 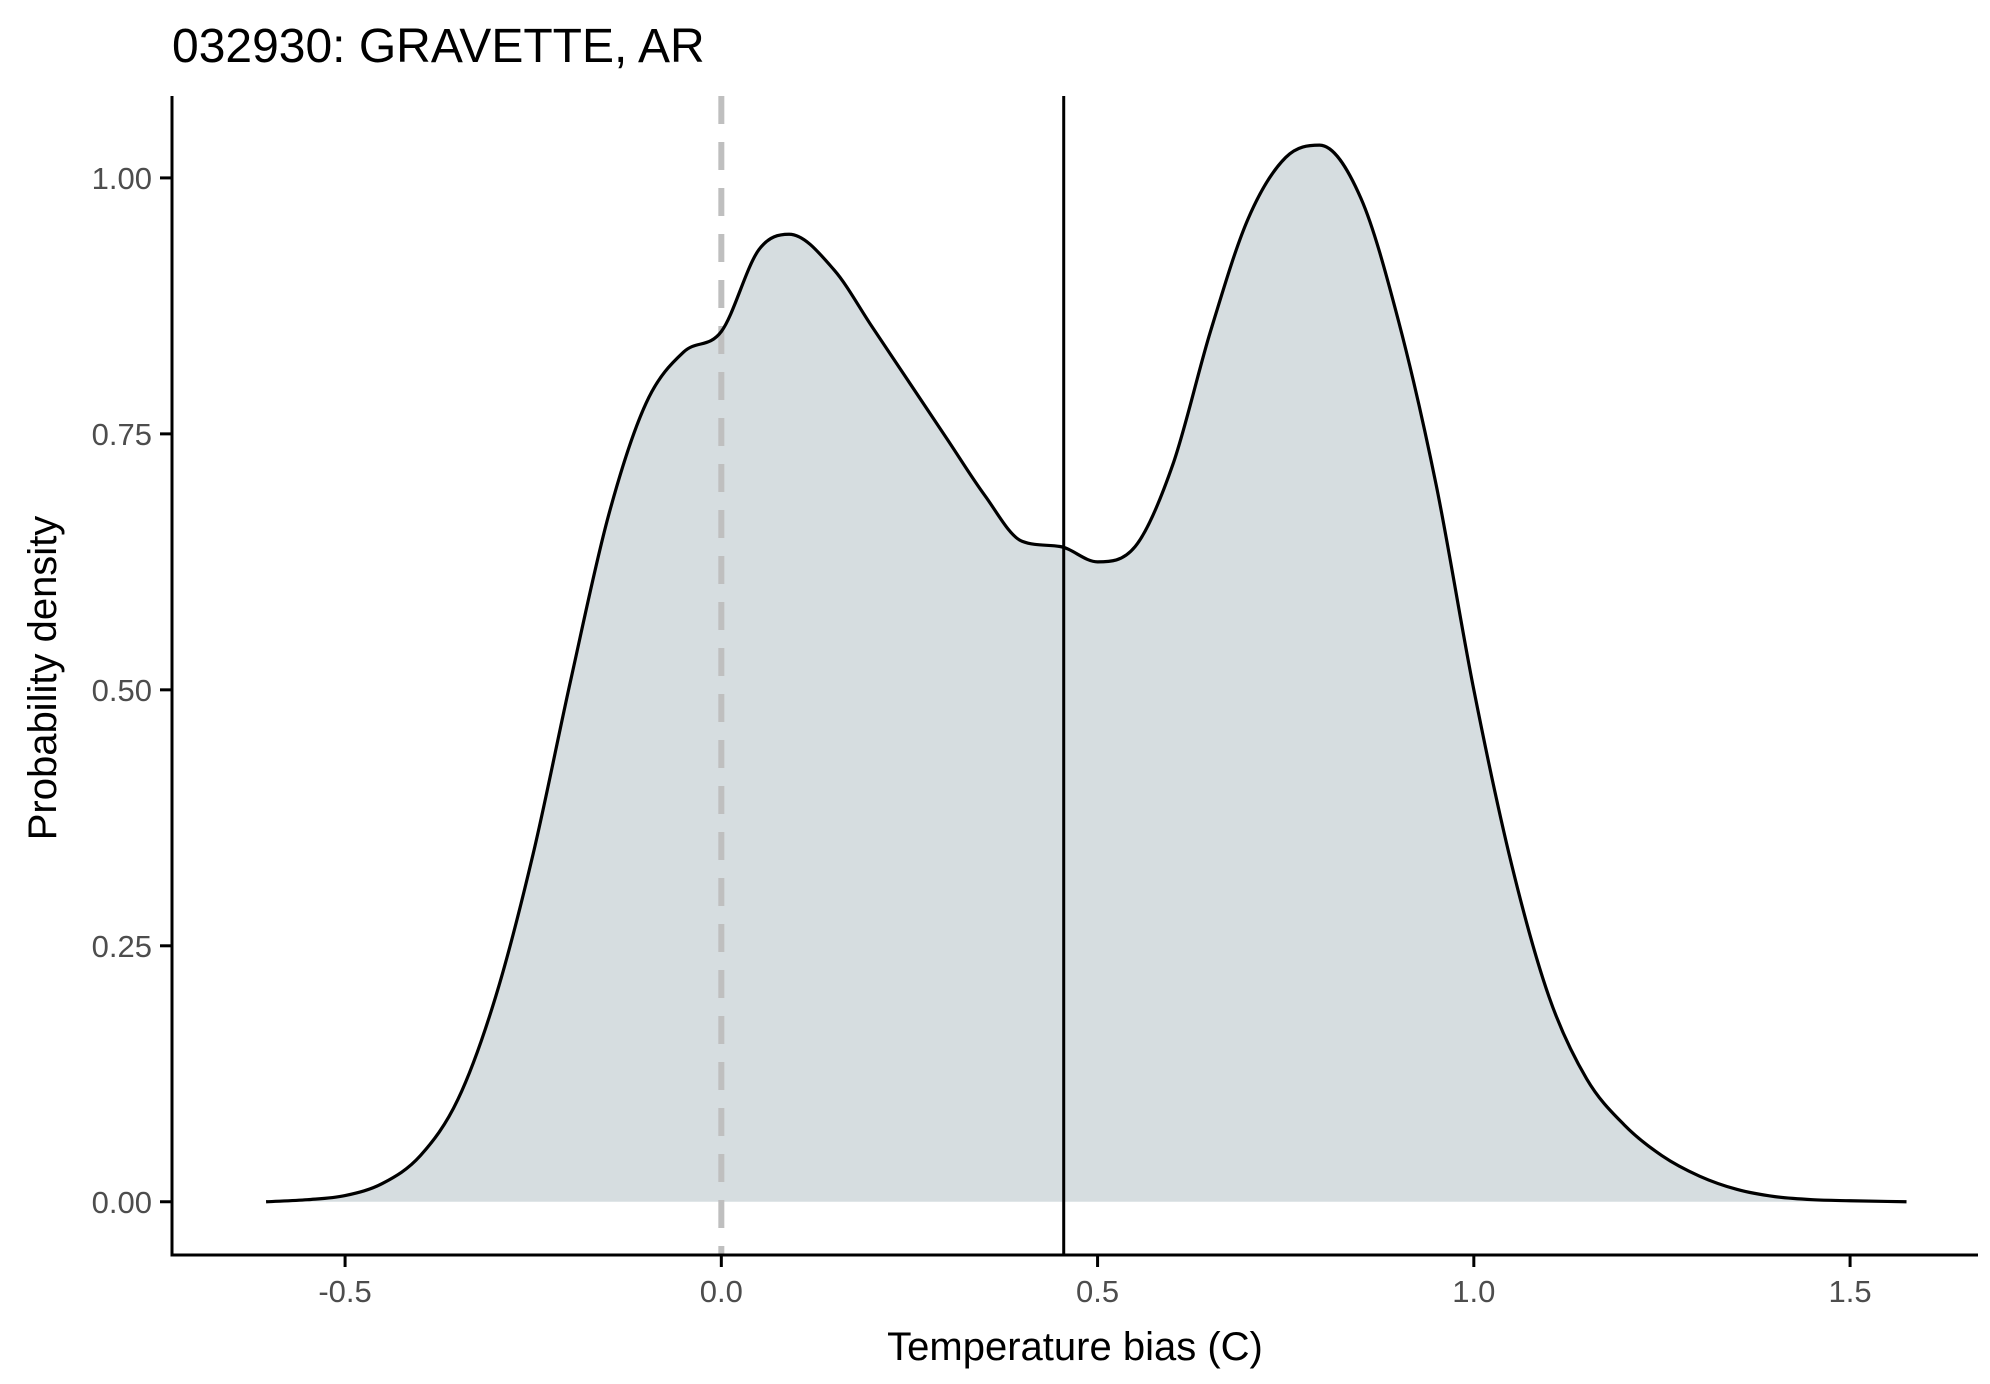 What do you see at coordinates (122, 946) in the screenshot?
I see `y-tick-label: 0.25` at bounding box center [122, 946].